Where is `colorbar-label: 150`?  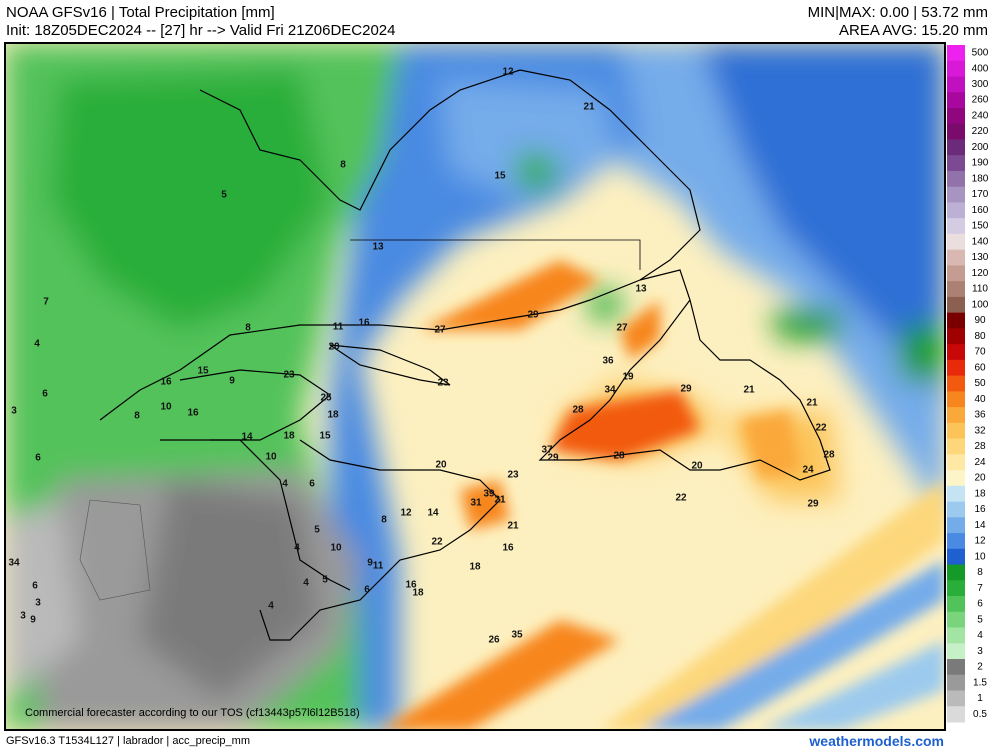 colorbar-label: 150 is located at coordinates (980, 226).